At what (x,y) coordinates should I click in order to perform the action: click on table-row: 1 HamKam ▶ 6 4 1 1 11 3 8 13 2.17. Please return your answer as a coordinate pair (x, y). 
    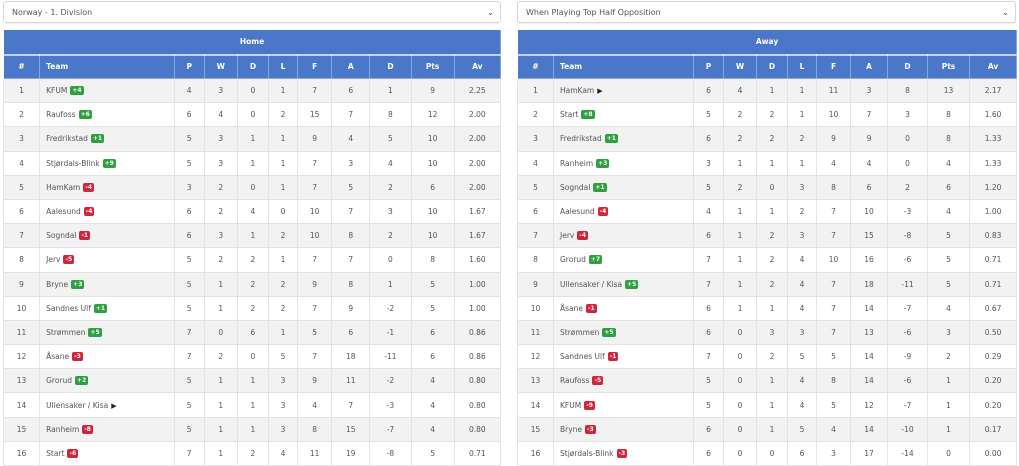
    Looking at the image, I should click on (767, 90).